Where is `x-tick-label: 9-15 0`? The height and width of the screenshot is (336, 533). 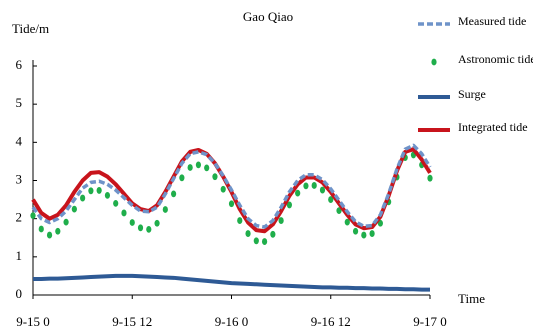
x-tick-label: 9-15 0 is located at coordinates (33, 321).